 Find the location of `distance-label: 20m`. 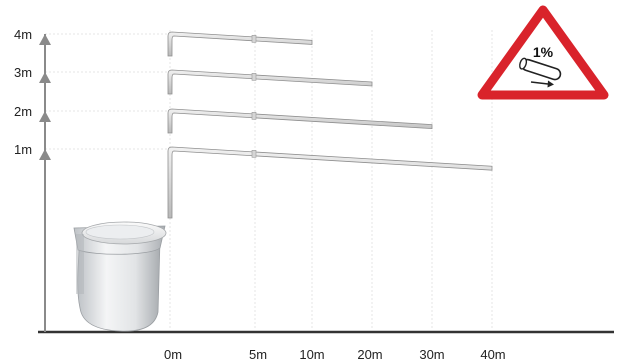

distance-label: 20m is located at coordinates (369, 354).